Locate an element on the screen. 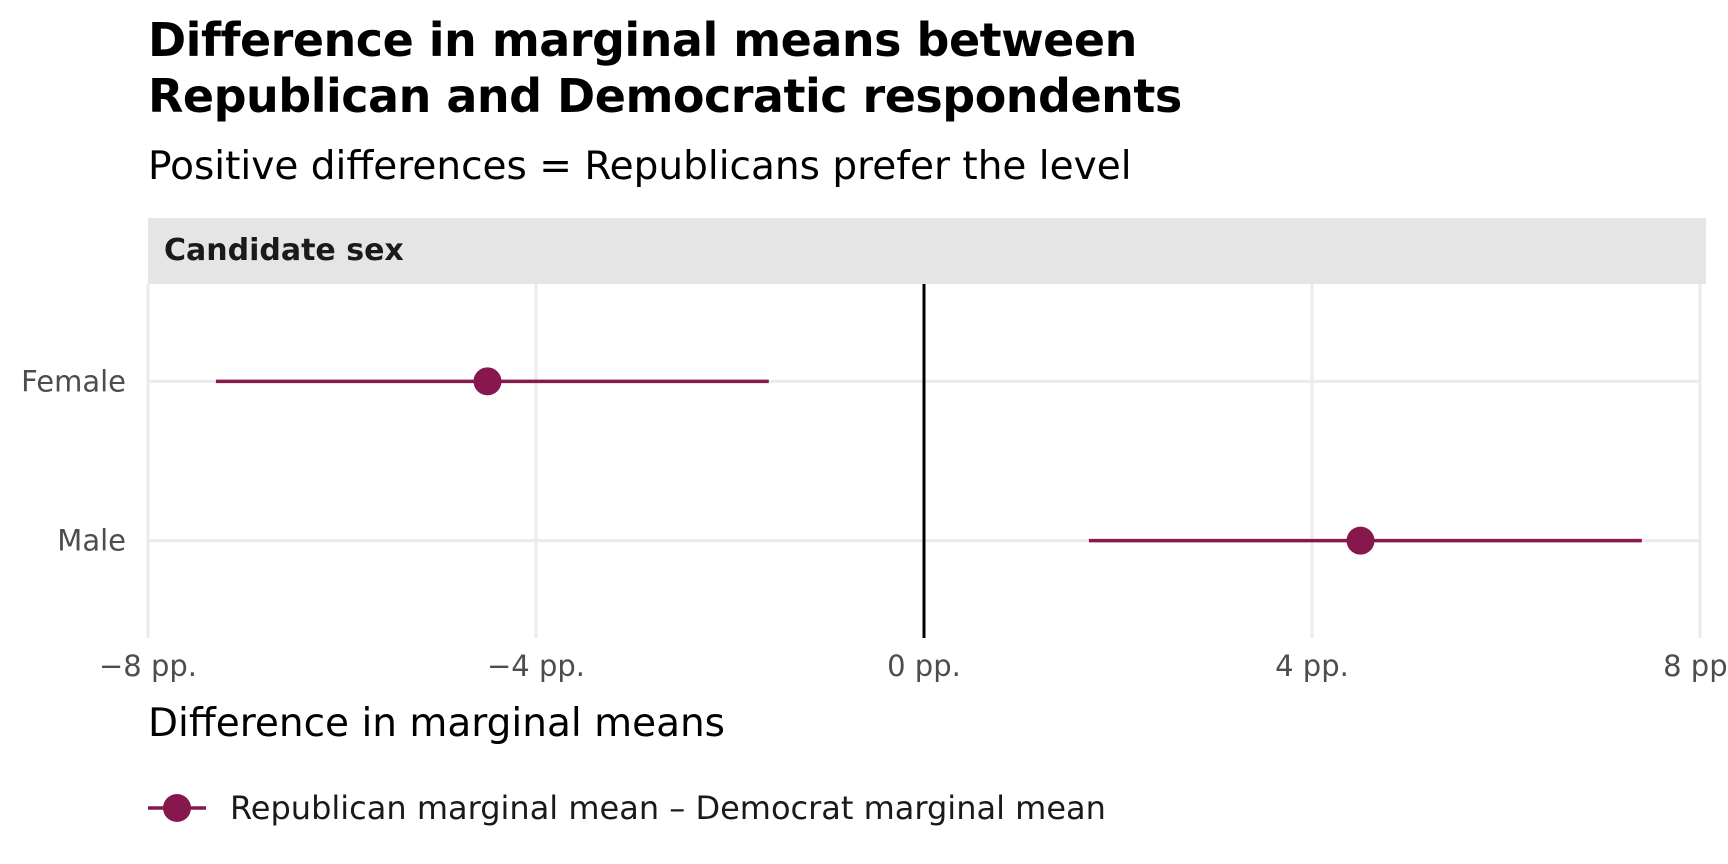 This screenshot has height=864, width=1728. x-tick-label: 8 pp. is located at coordinates (1695, 666).